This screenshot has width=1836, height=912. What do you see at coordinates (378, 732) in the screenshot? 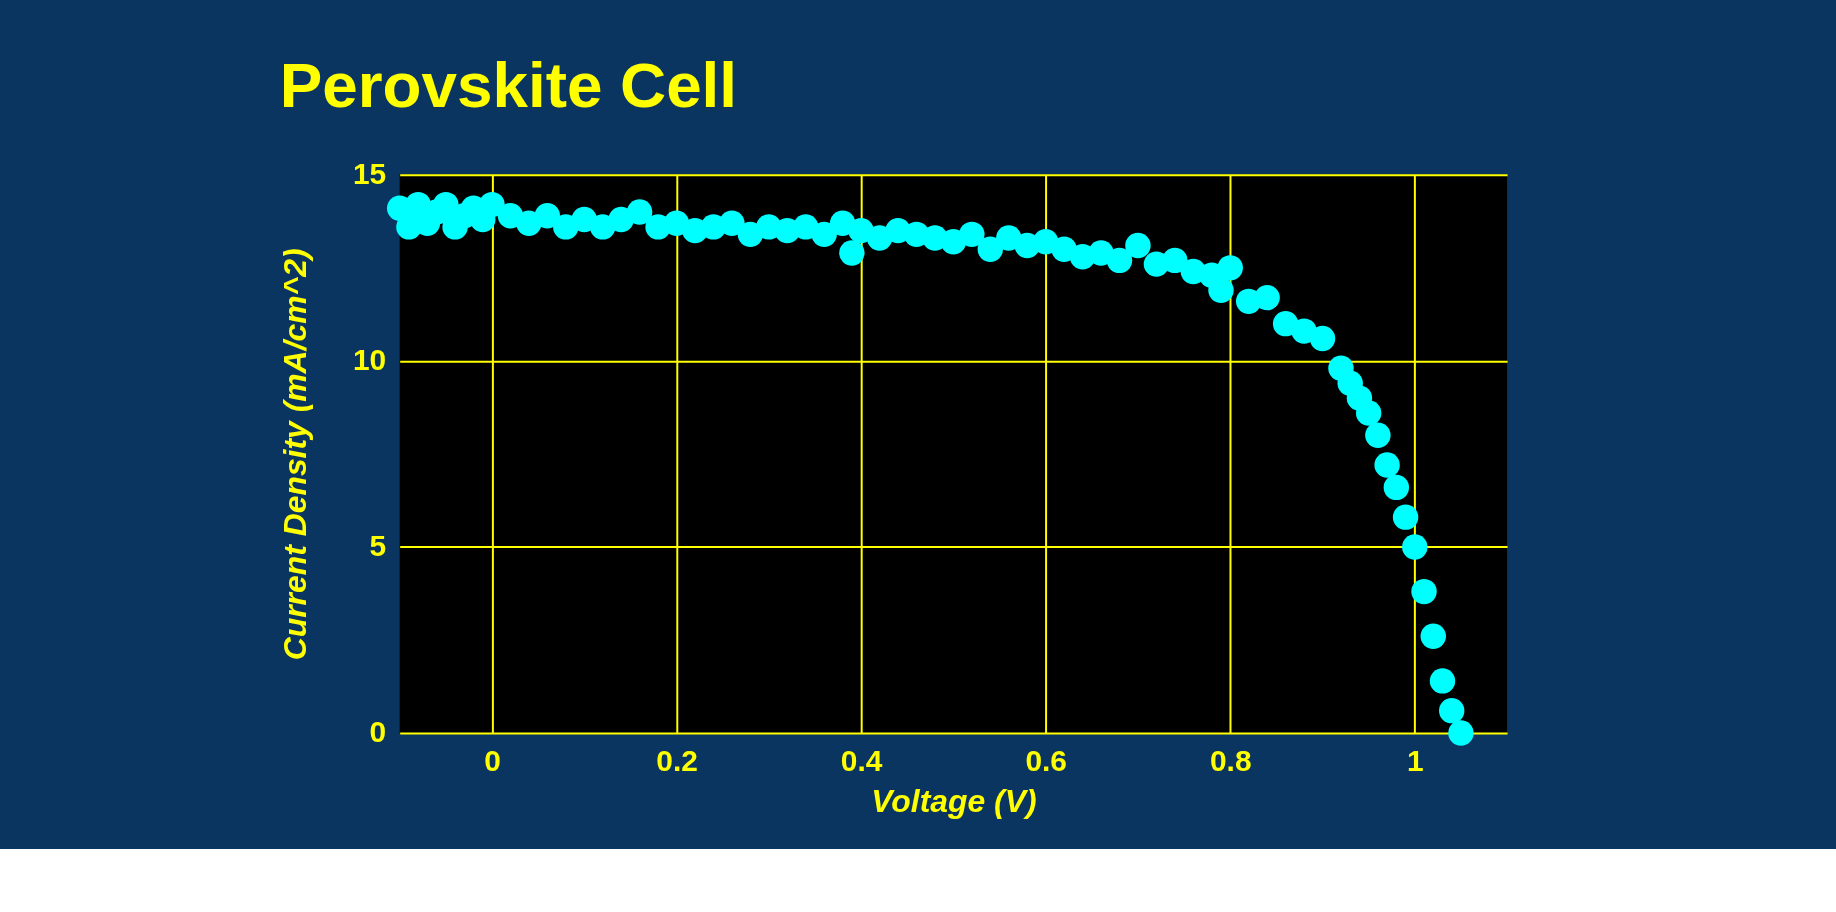
I see `y-tick-label: 0` at bounding box center [378, 732].